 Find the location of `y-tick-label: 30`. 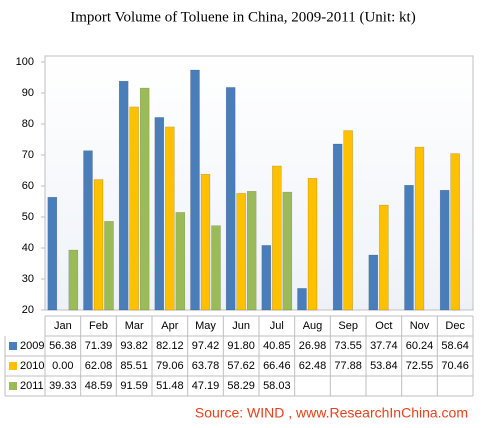

y-tick-label: 30 is located at coordinates (28, 279).